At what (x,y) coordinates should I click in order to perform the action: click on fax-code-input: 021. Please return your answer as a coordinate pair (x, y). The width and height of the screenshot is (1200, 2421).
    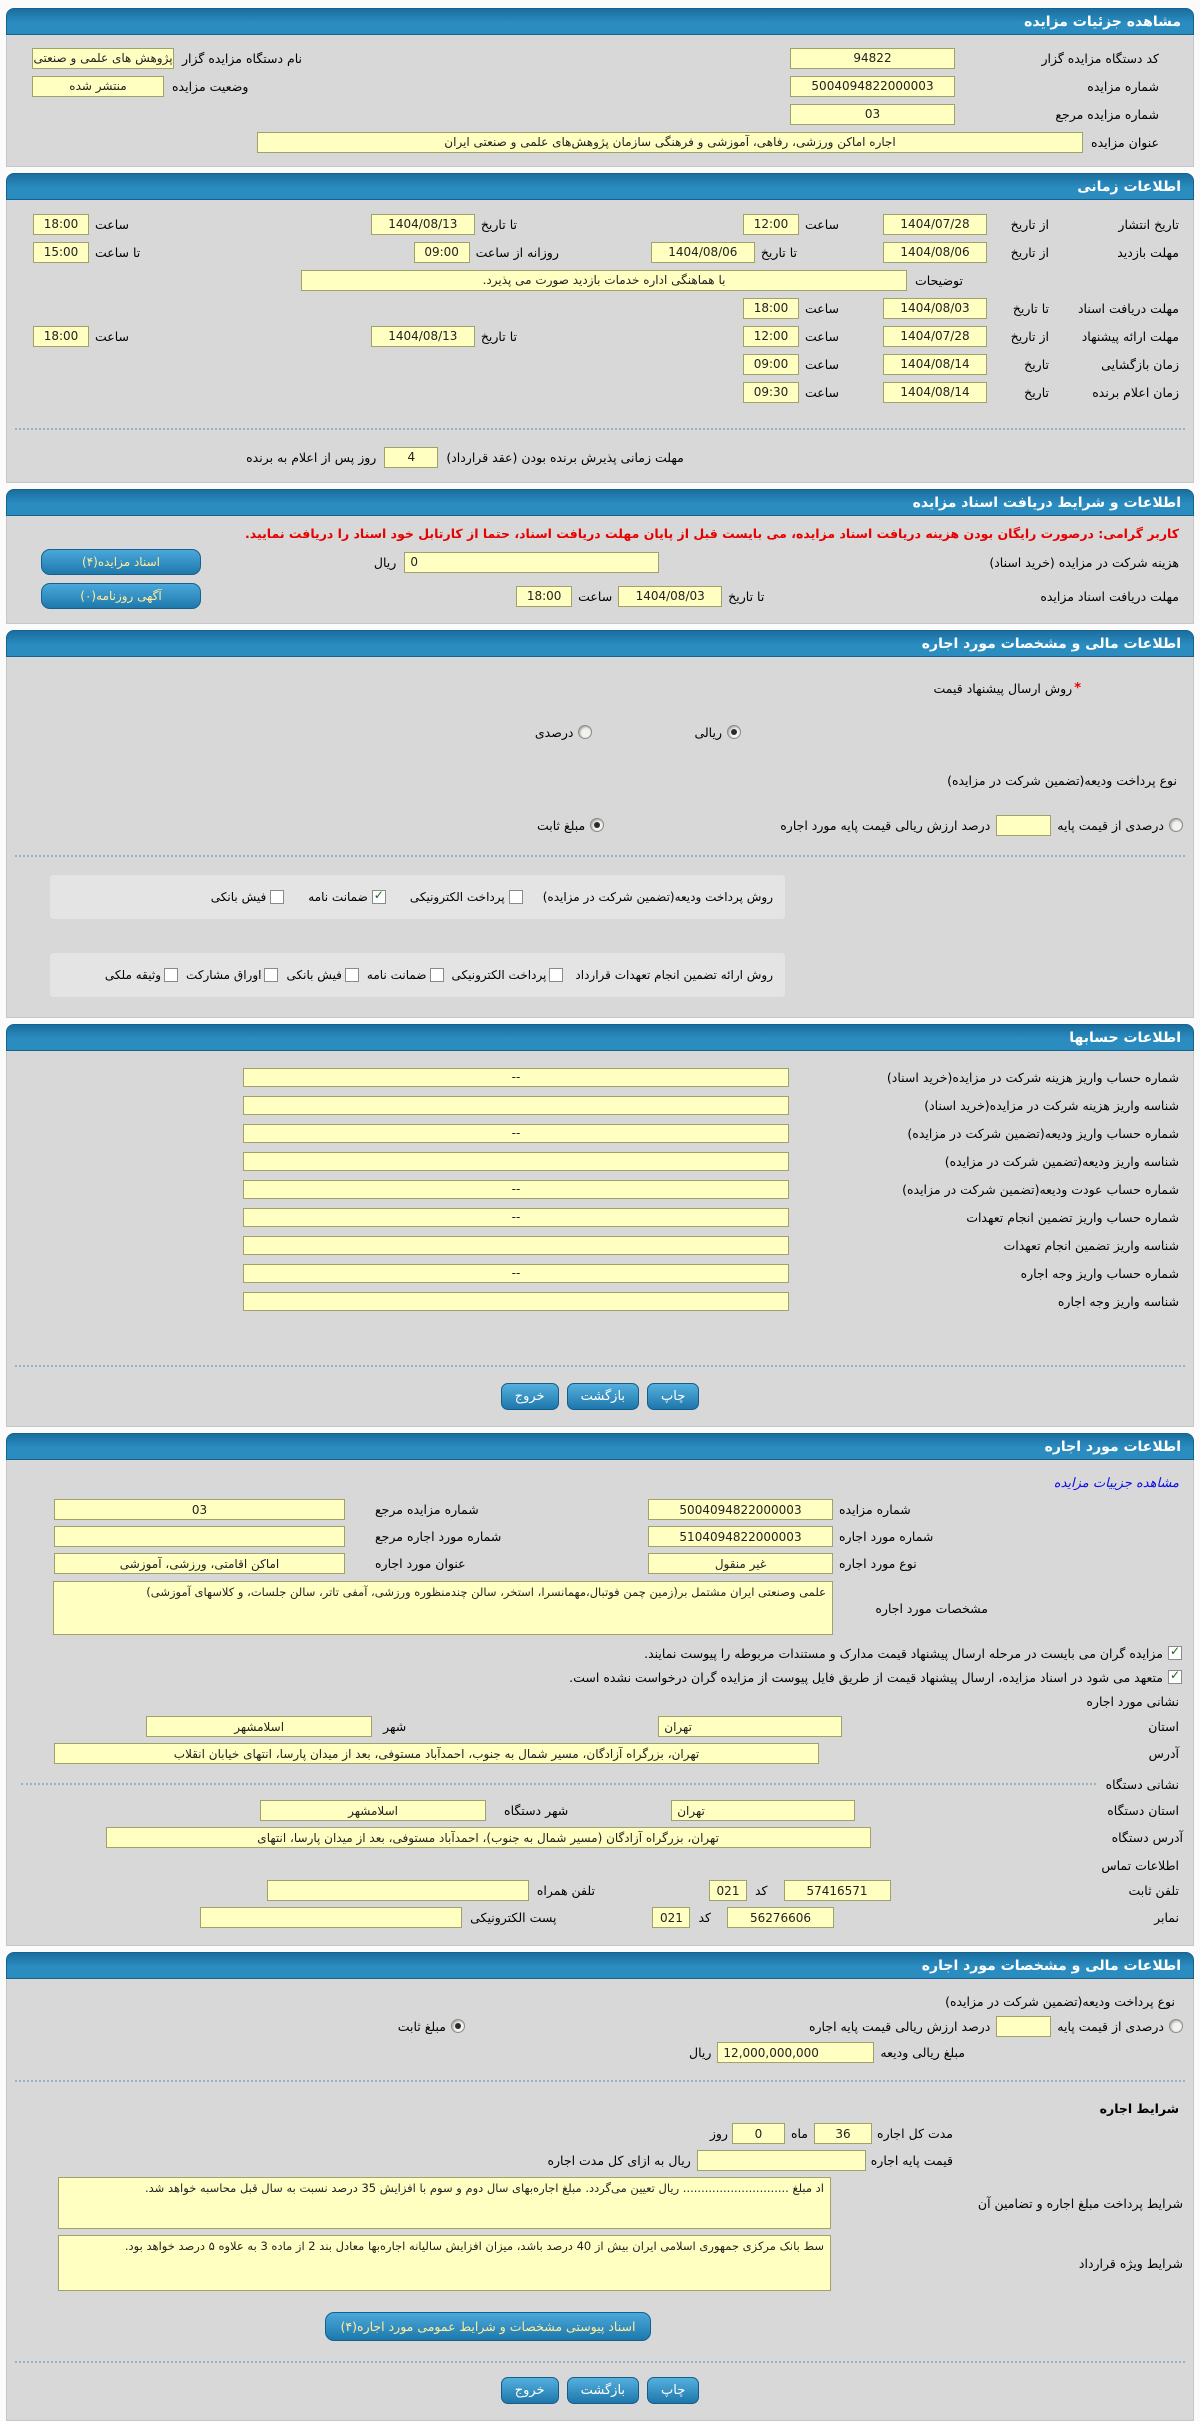
    Looking at the image, I should click on (671, 1917).